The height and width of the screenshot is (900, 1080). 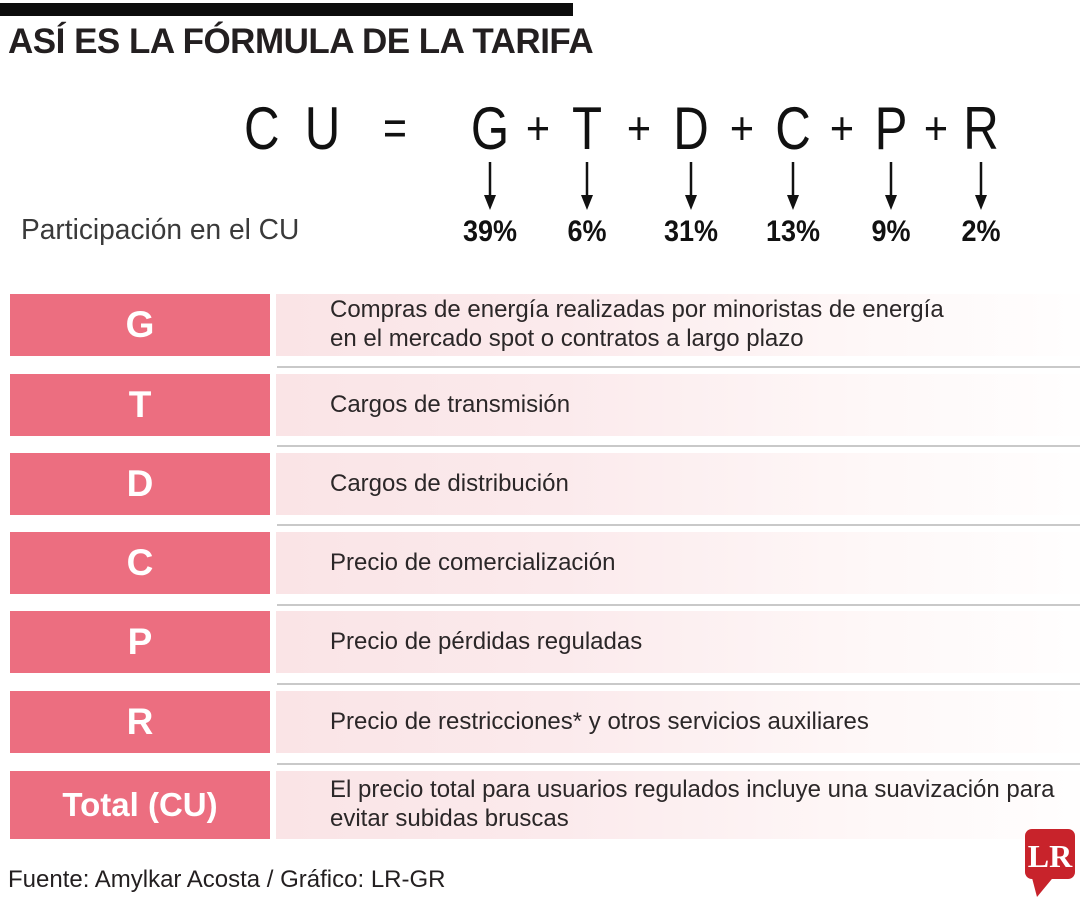 I want to click on share-d: 31%, so click(x=691, y=231).